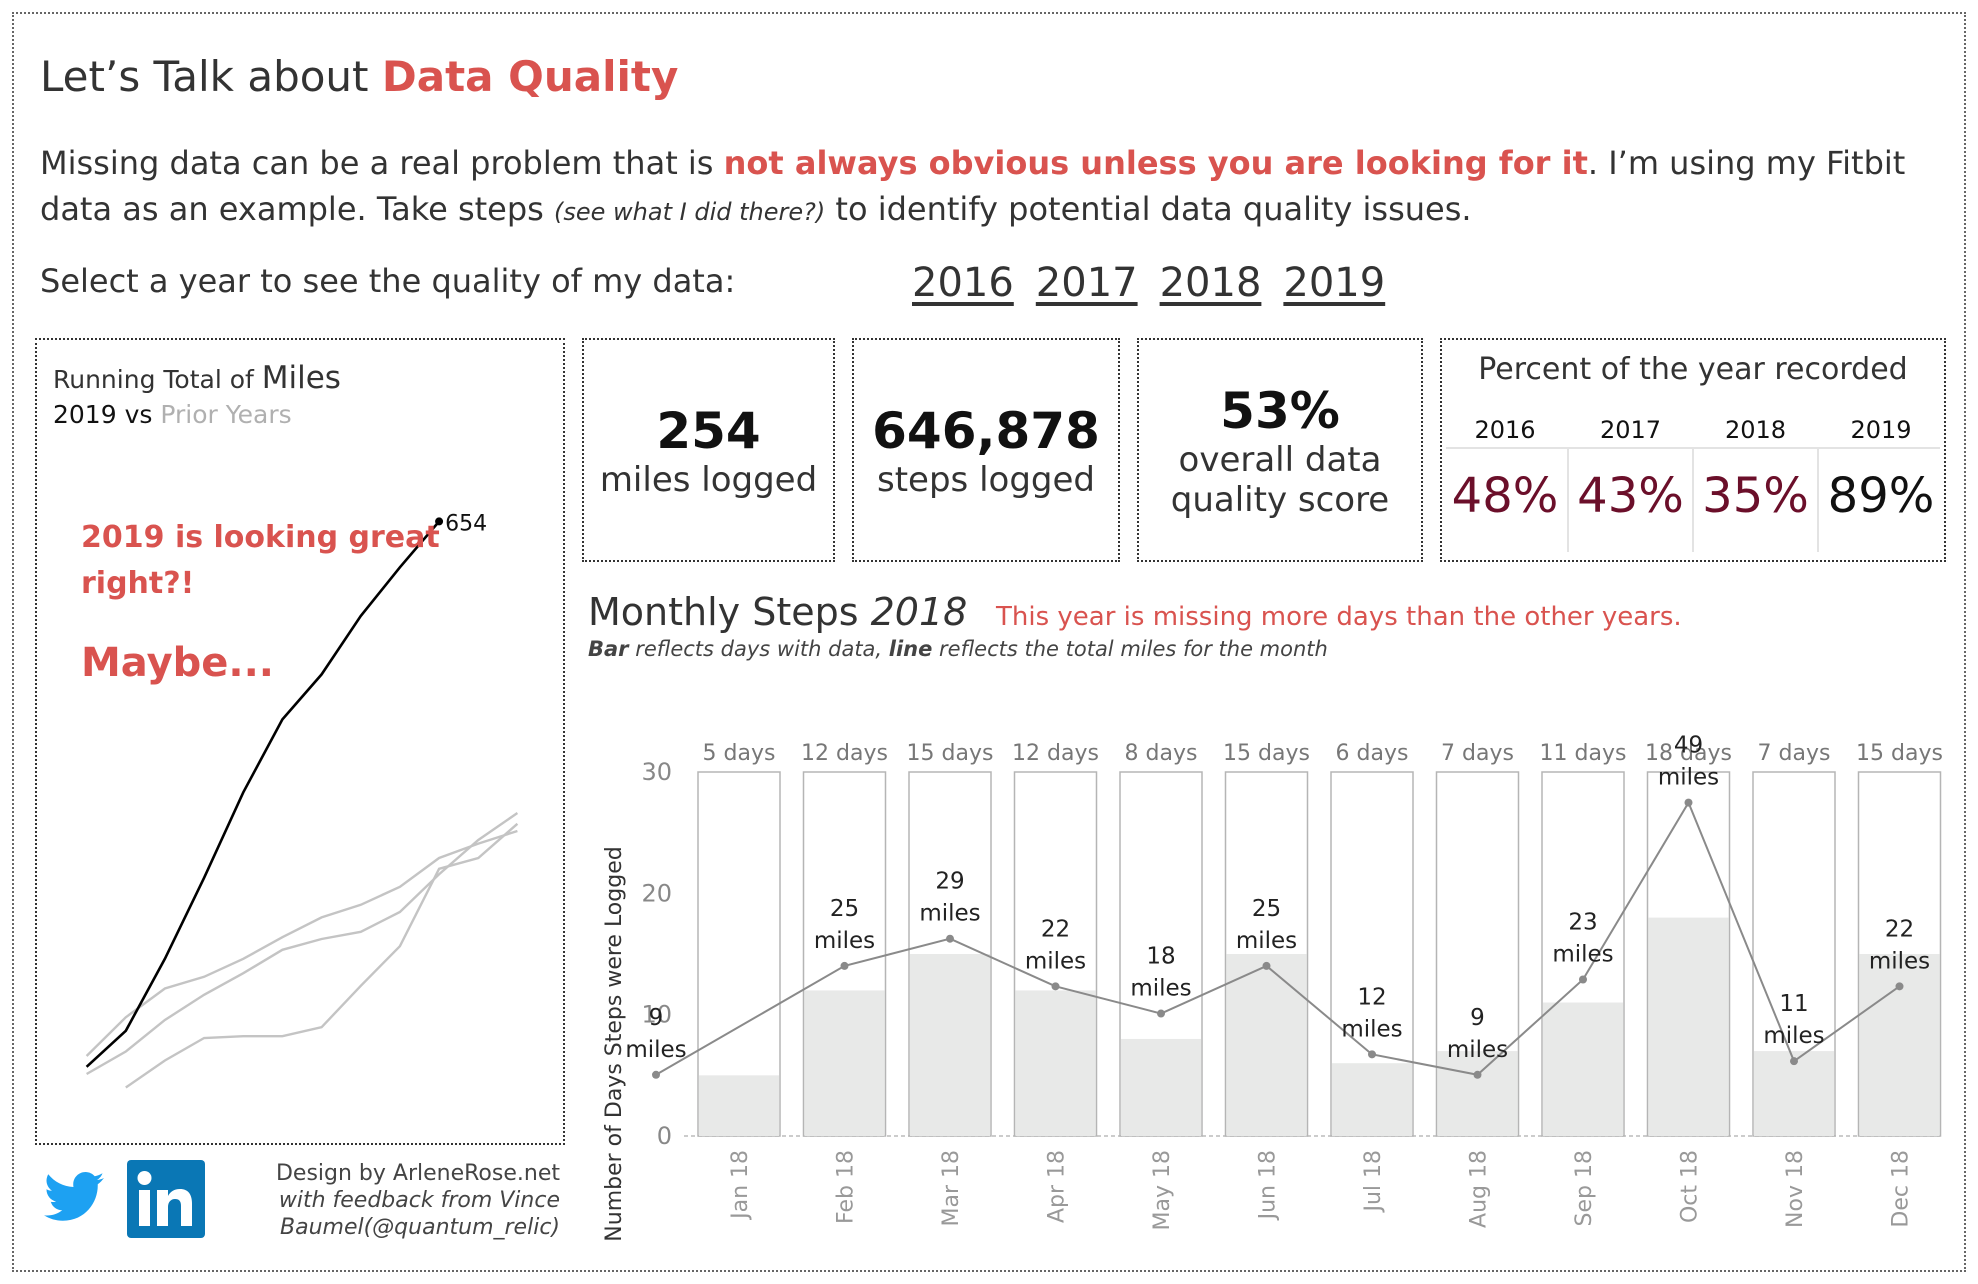 Image resolution: width=1978 pixels, height=1284 pixels. Describe the element at coordinates (951, 1188) in the screenshot. I see `x-tick-label: Mar 18` at that location.